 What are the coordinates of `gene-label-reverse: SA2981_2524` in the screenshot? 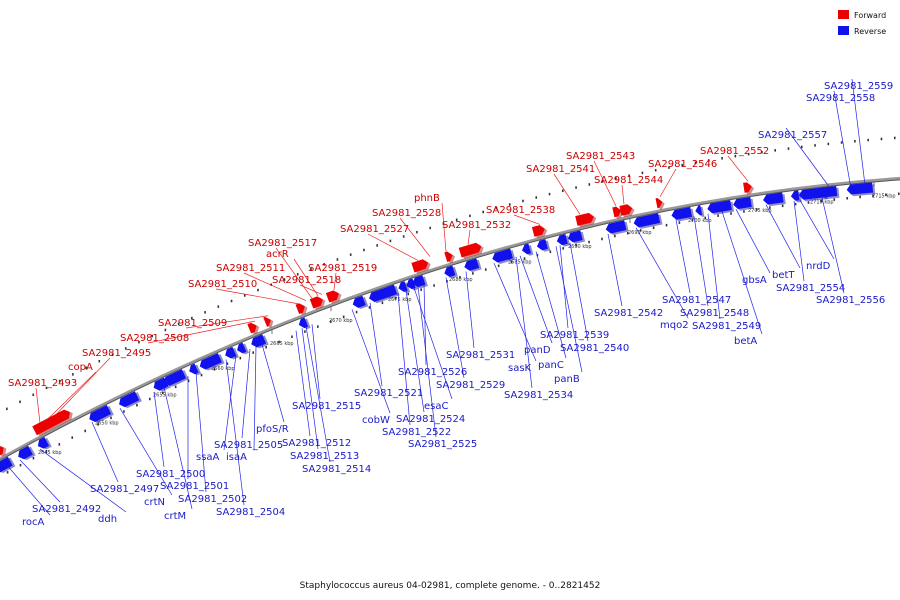 It's located at (430, 419).